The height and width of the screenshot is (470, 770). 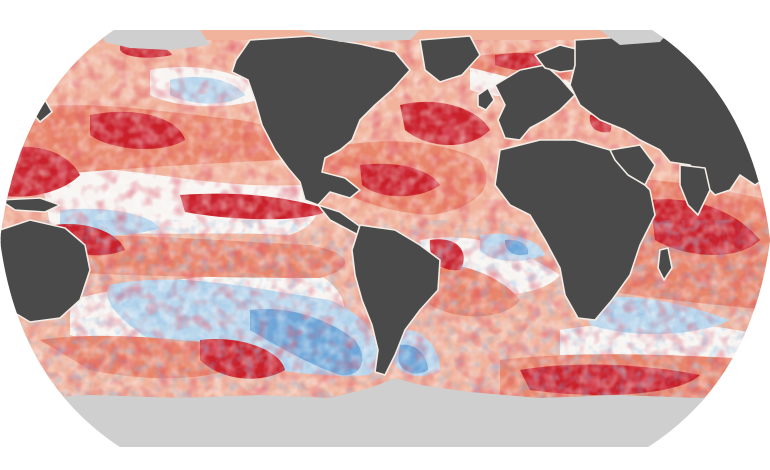 What do you see at coordinates (155, 40) in the screenshot?
I see `arctic-ice-left` at bounding box center [155, 40].